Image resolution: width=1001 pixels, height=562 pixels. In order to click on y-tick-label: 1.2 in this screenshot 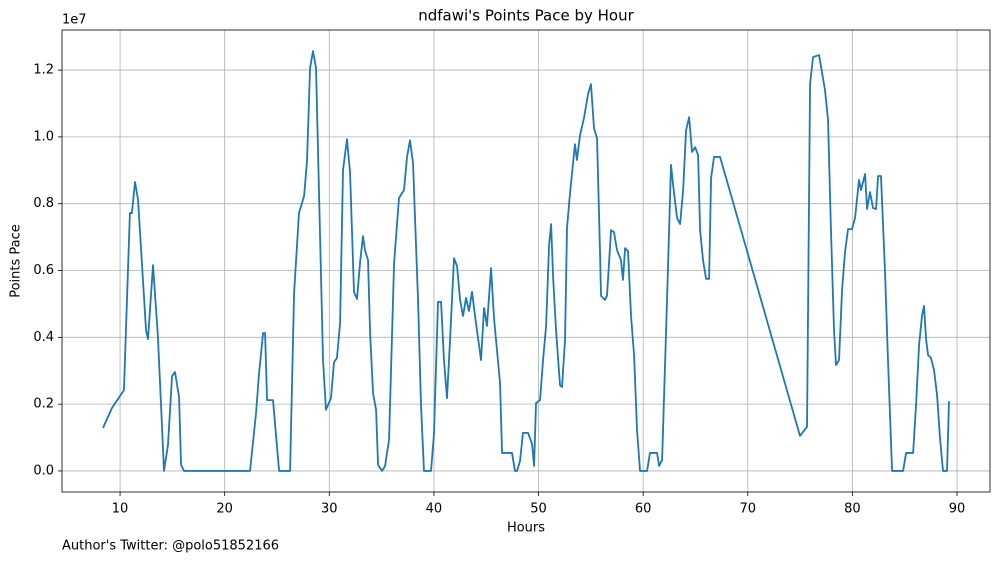, I will do `click(43, 70)`.